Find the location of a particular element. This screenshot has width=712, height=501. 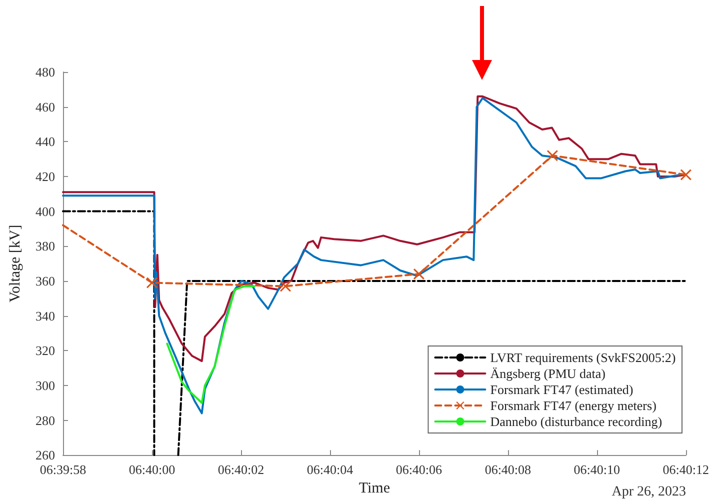

x-tick-label: 06:40:12 is located at coordinates (686, 470).